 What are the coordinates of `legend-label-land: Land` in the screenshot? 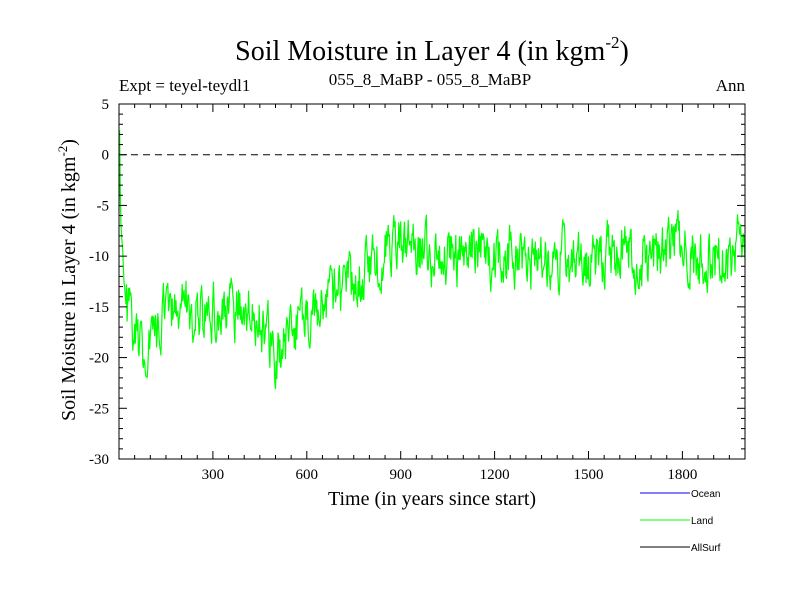 It's located at (702, 521).